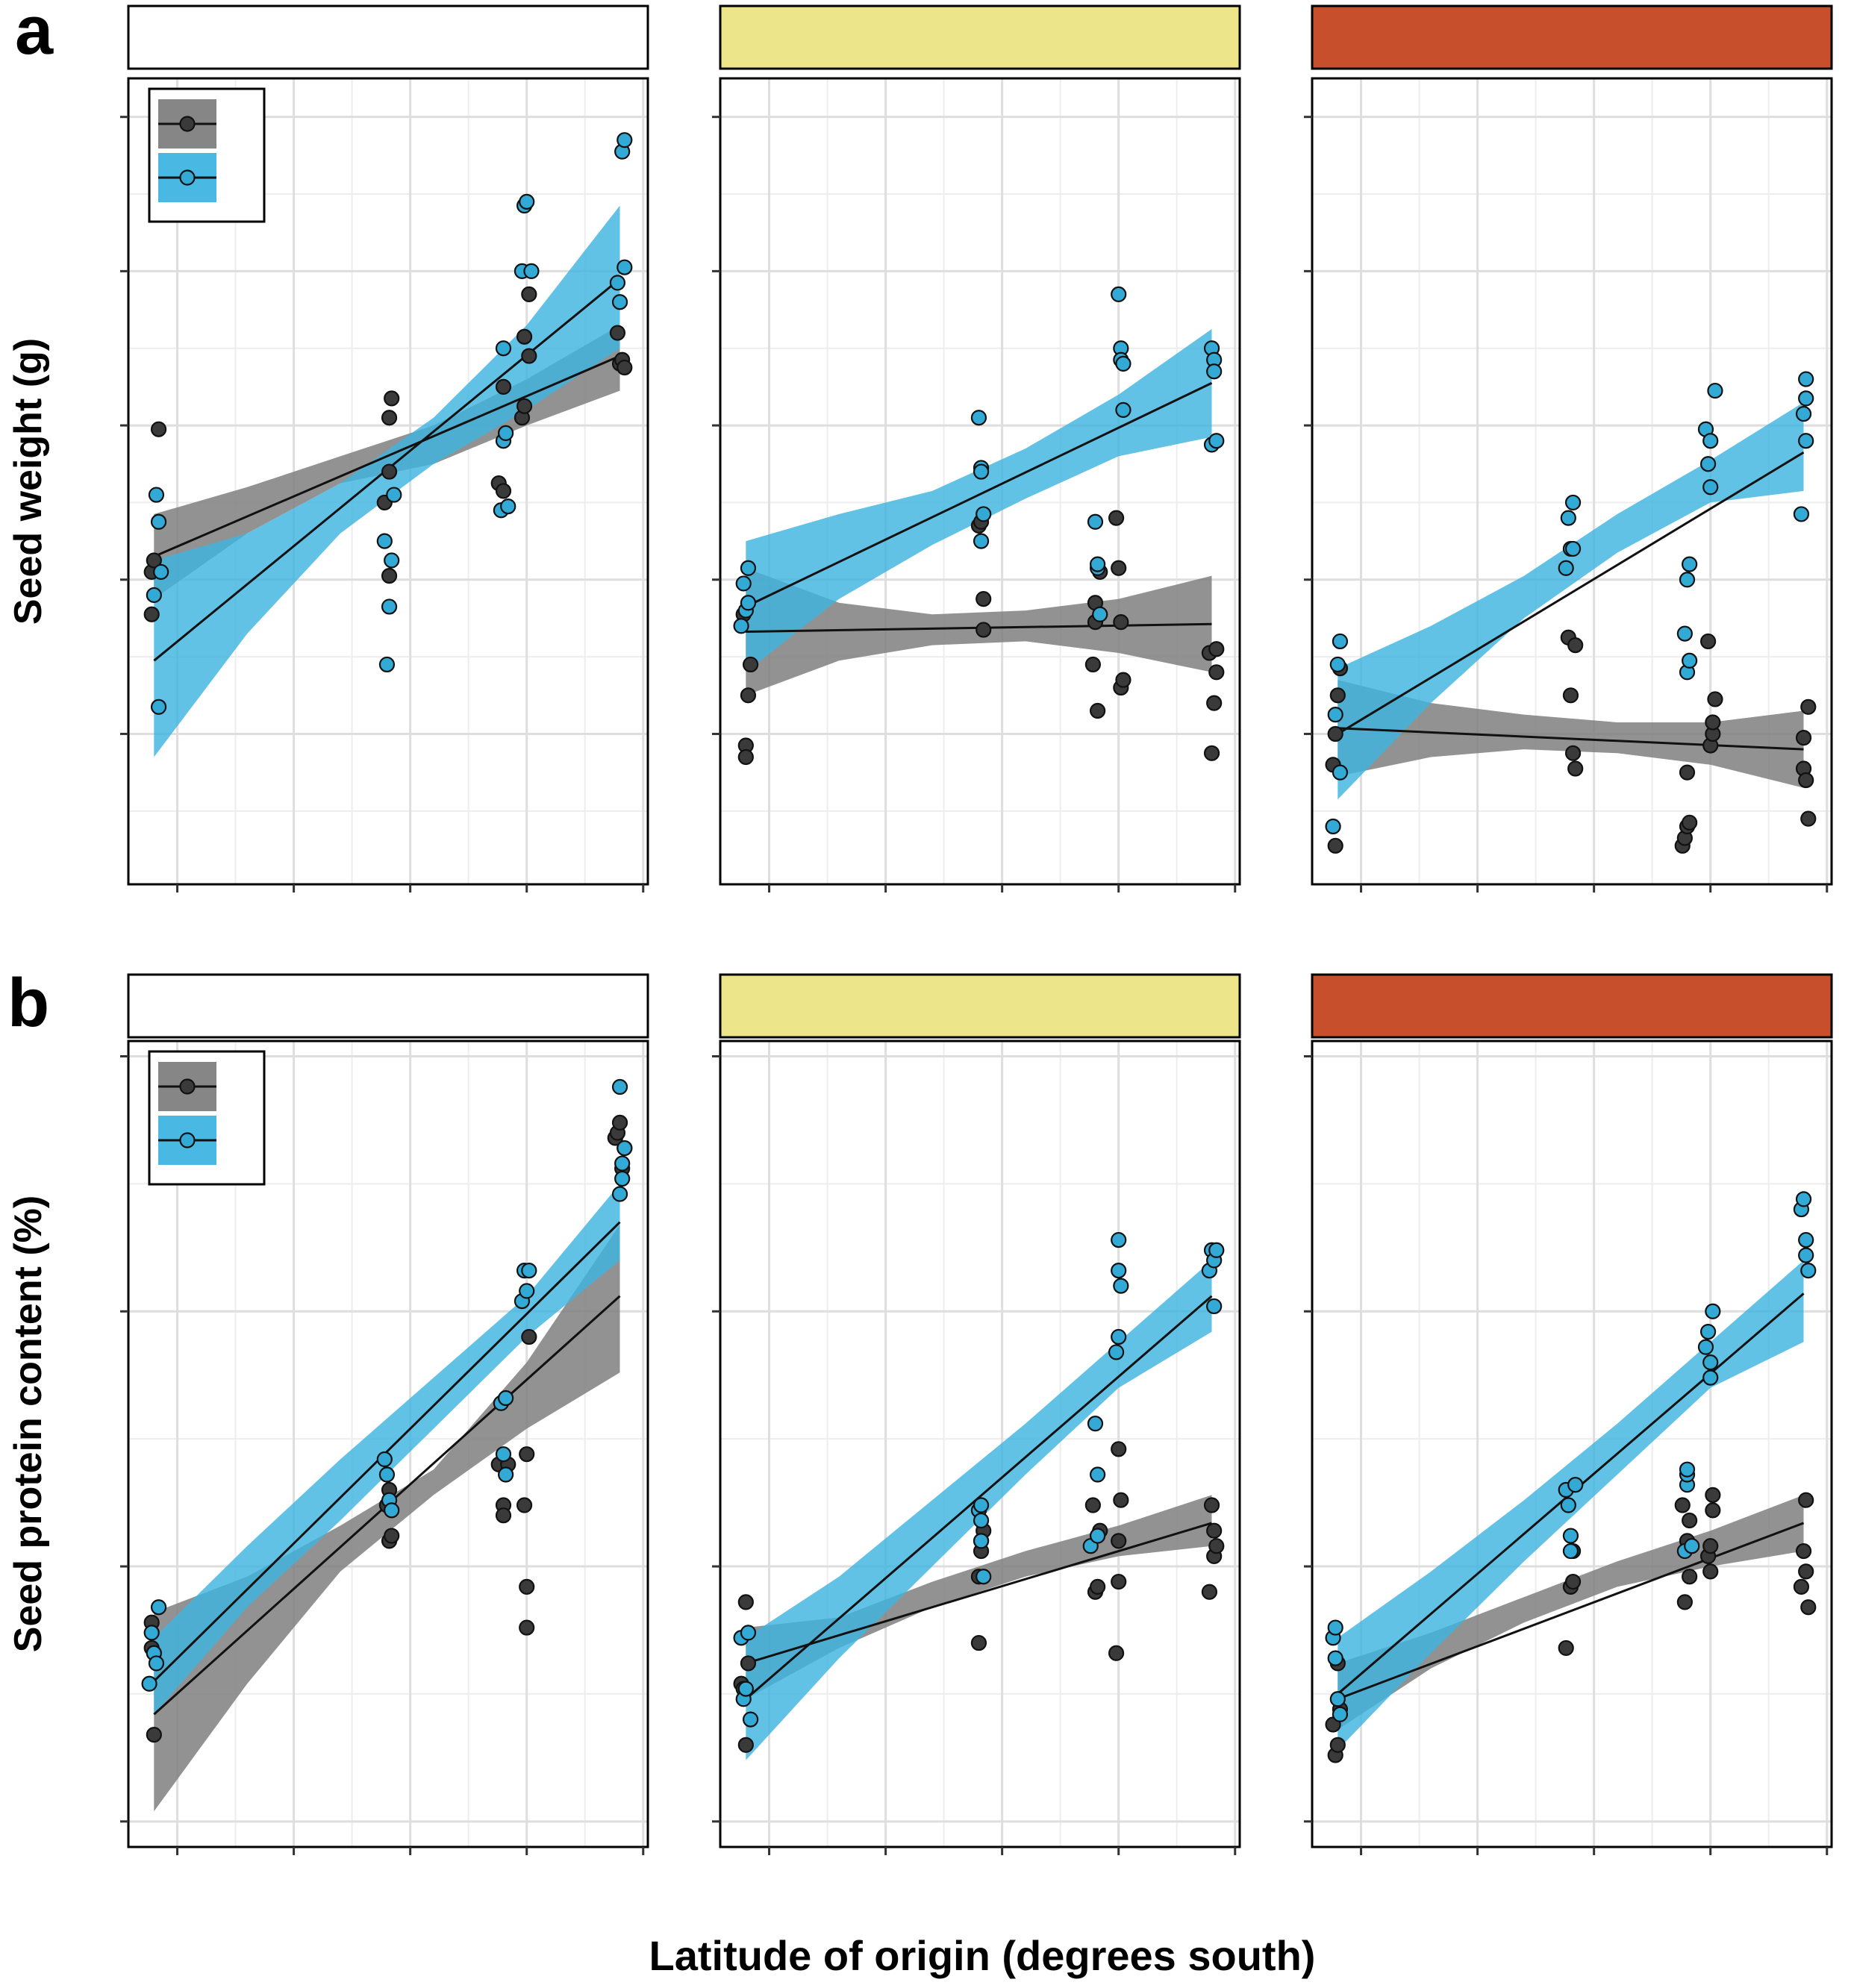 This screenshot has height=1988, width=1851. I want to click on confidence-band-eminus, so click(387, 1518).